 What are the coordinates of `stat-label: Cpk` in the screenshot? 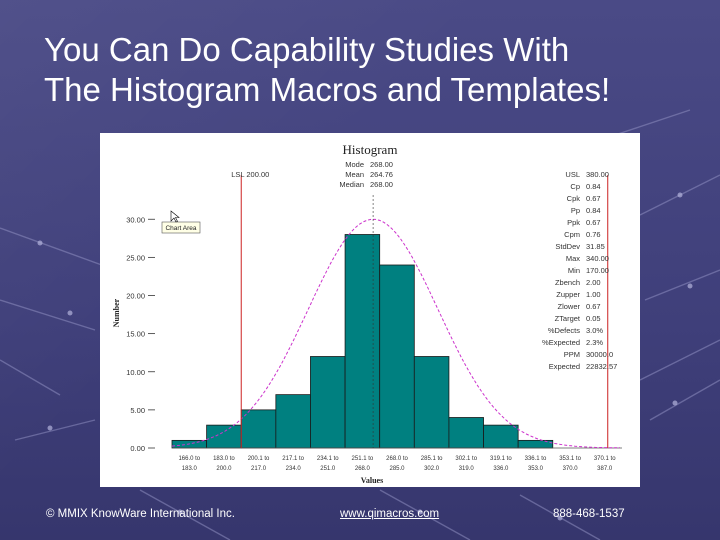 It's located at (574, 198).